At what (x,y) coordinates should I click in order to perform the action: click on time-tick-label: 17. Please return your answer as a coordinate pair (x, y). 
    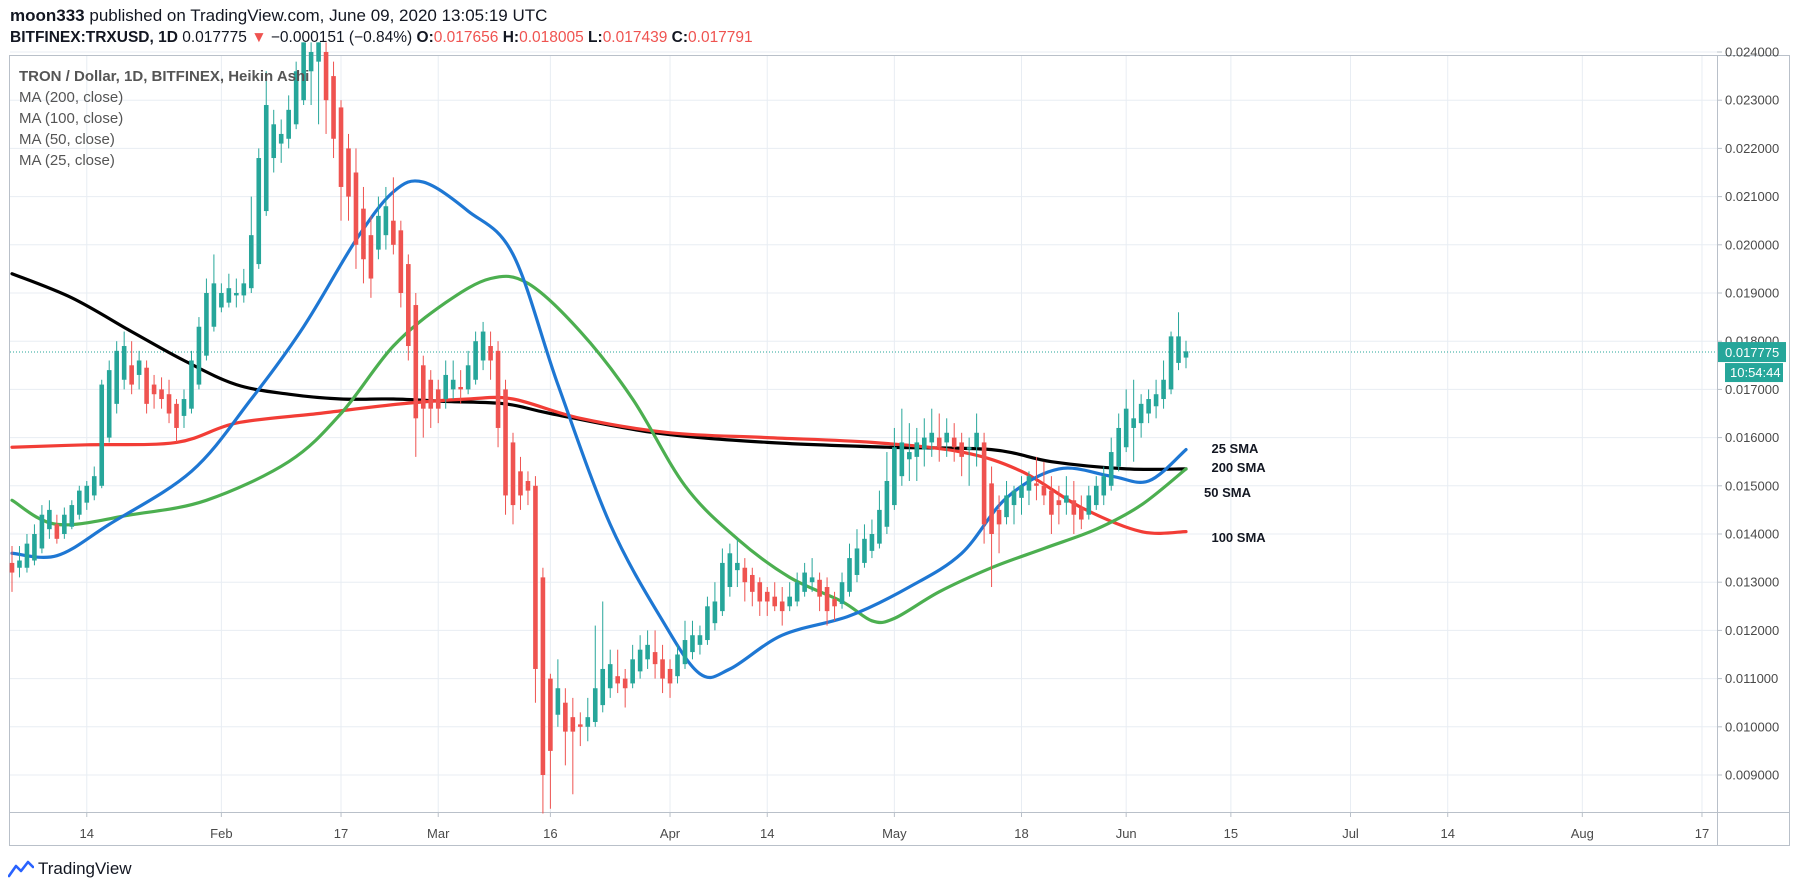
    Looking at the image, I should click on (1702, 833).